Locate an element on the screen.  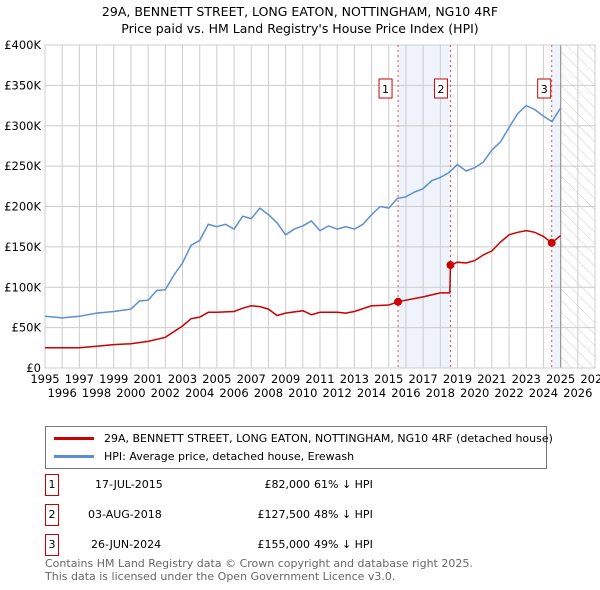
price: £127,500 is located at coordinates (284, 514).